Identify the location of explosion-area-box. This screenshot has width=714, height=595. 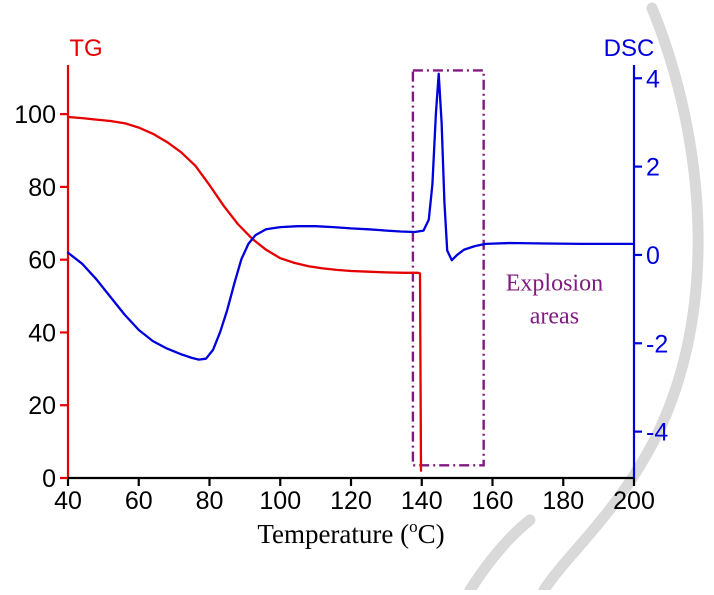
(448, 268).